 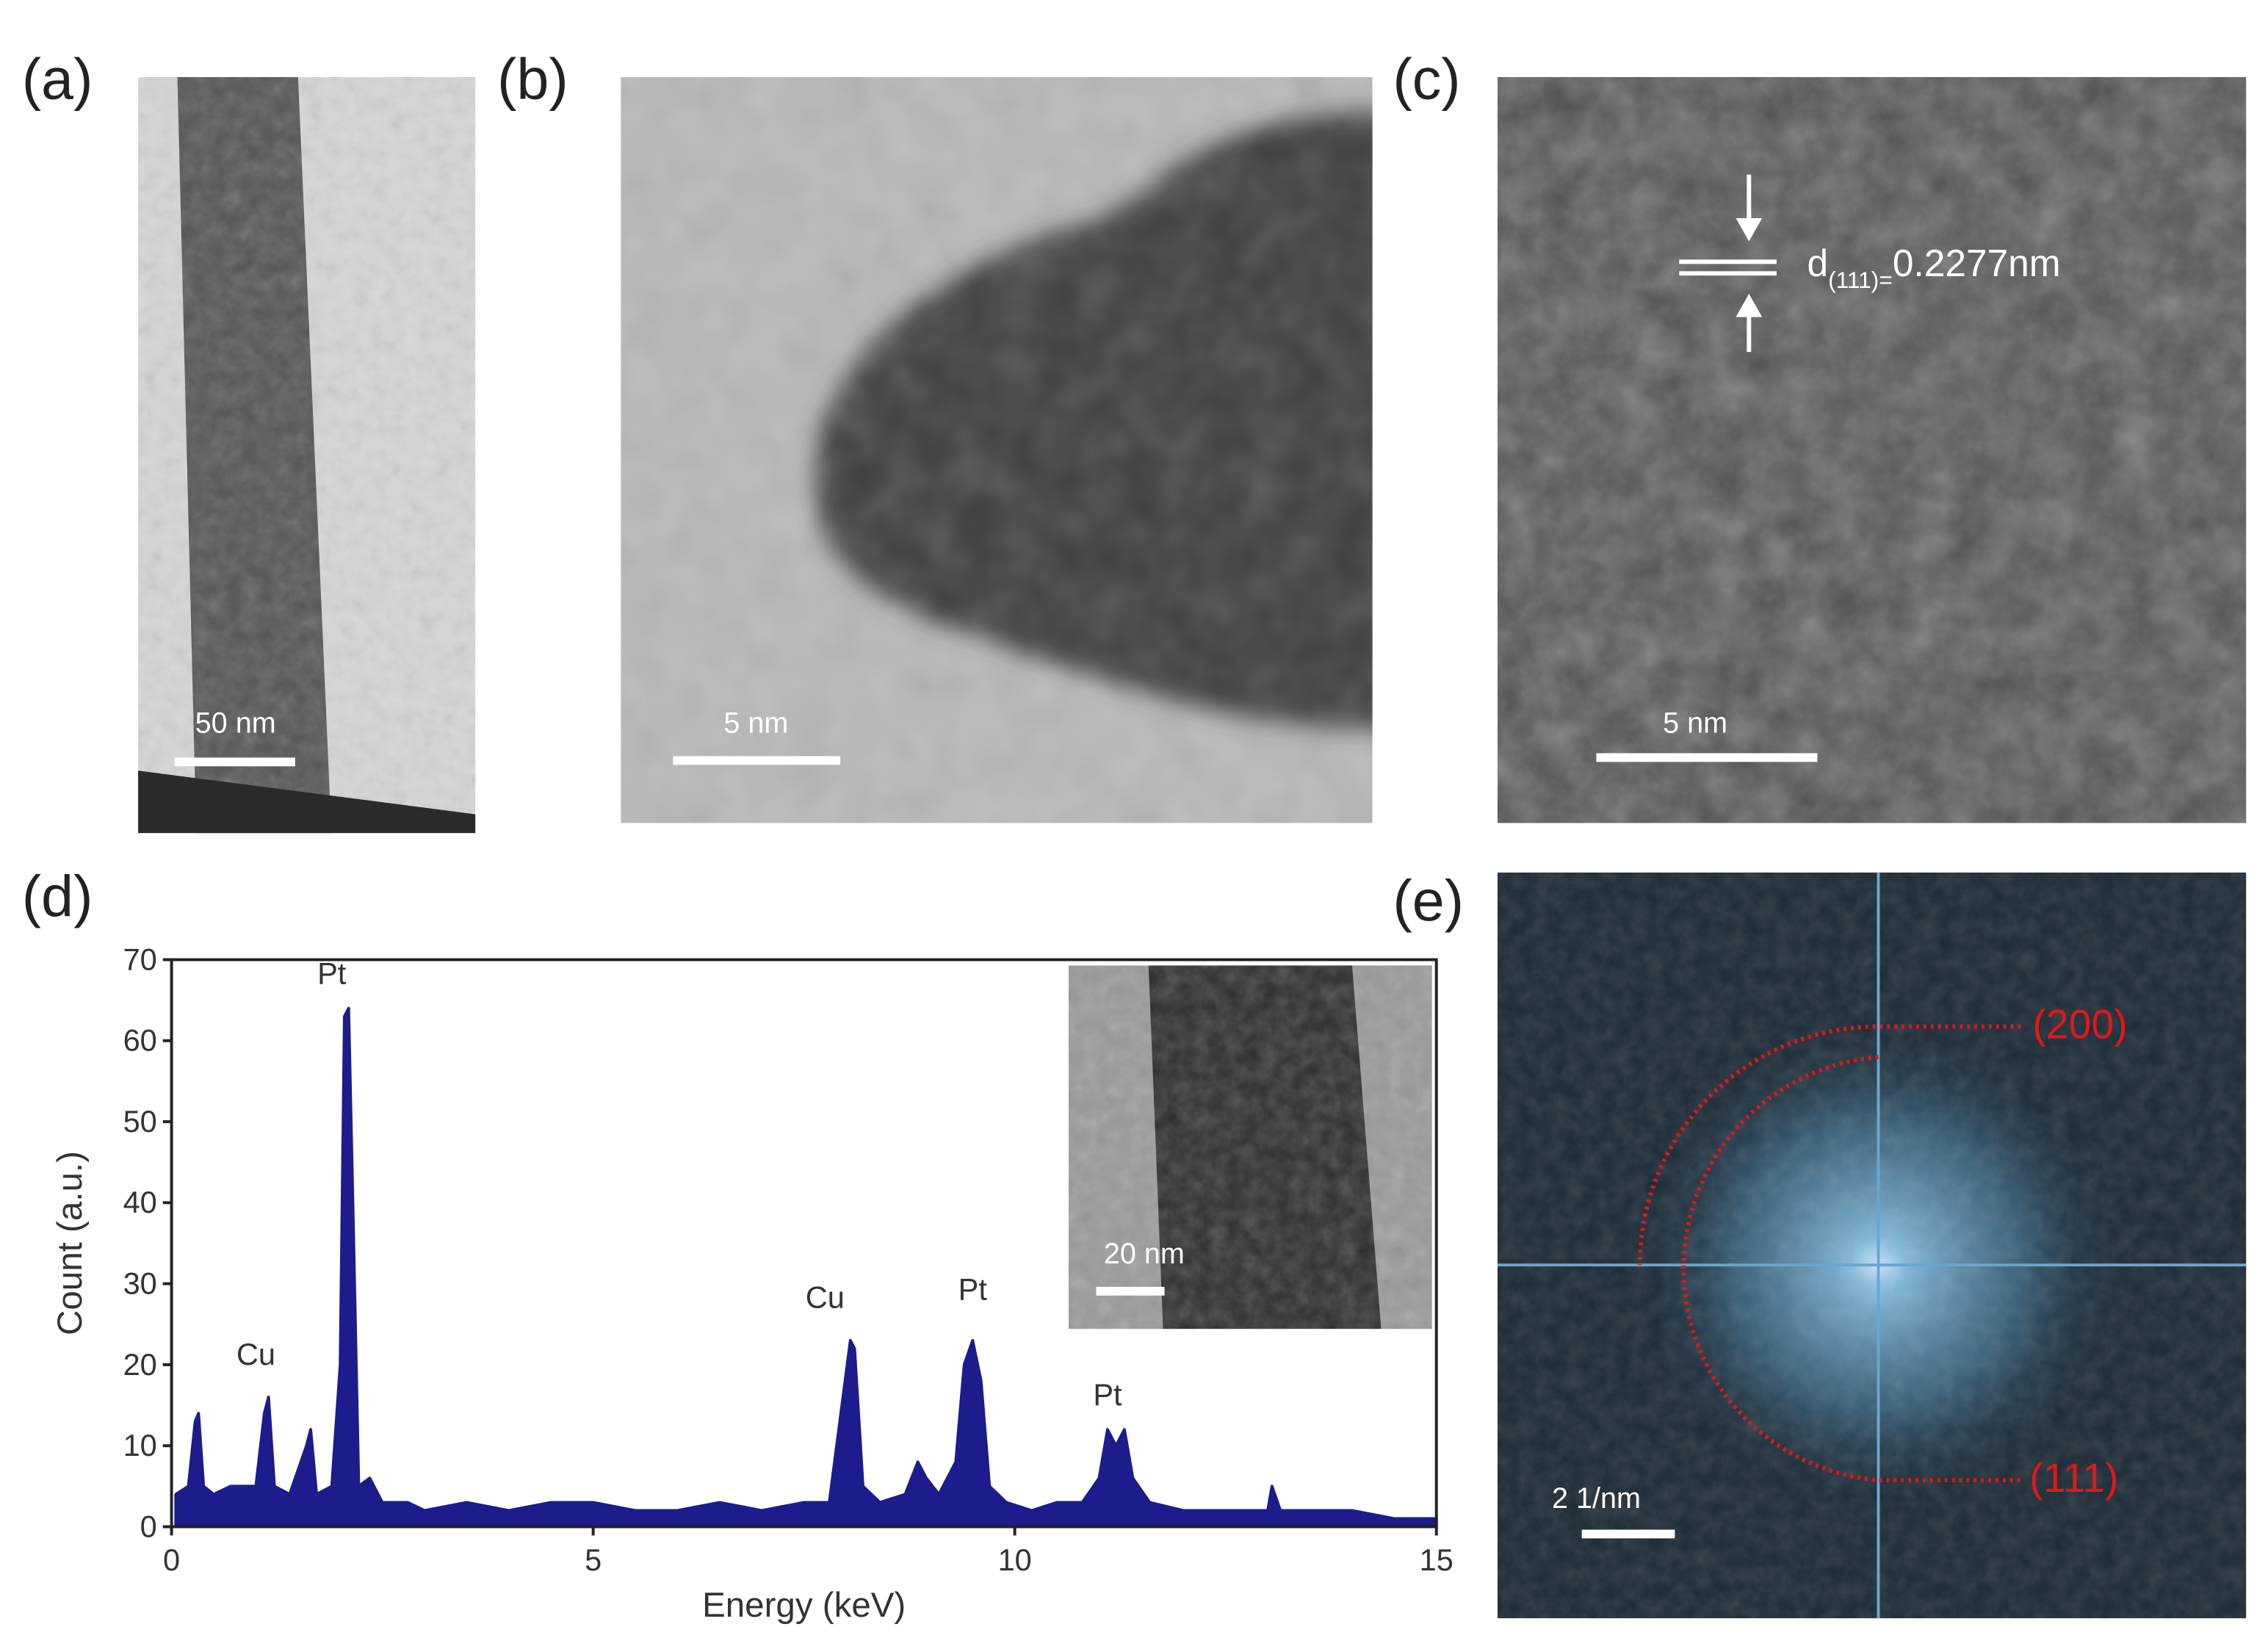 I want to click on inset-micrograph, so click(x=1250, y=1147).